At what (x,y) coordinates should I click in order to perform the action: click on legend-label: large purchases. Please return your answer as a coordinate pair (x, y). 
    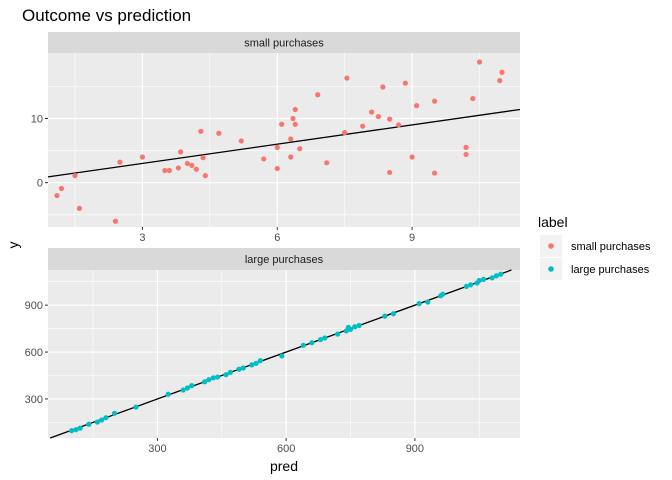
    Looking at the image, I should click on (610, 270).